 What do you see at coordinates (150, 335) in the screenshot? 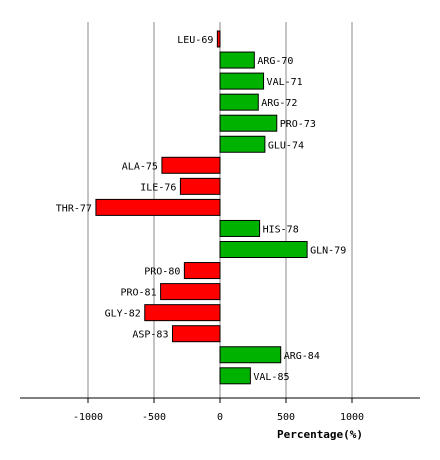
I see `bar-label-ASP-83: ASP-83` at bounding box center [150, 335].